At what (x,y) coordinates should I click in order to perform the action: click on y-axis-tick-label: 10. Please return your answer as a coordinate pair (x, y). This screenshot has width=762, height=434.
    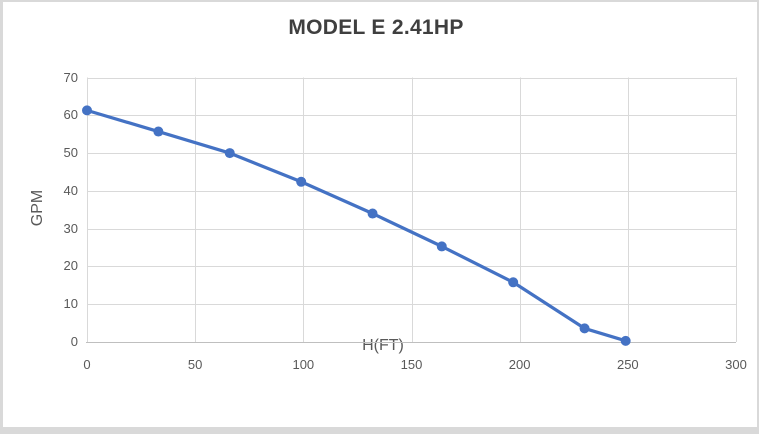
    Looking at the image, I should click on (70, 304).